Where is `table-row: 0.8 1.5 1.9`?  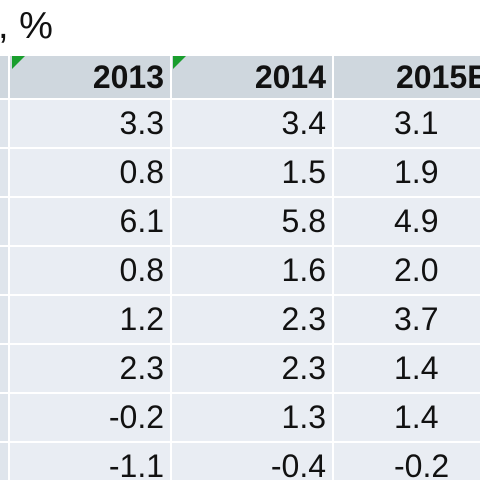
table-row: 0.8 1.5 1.9 is located at coordinates (240, 173).